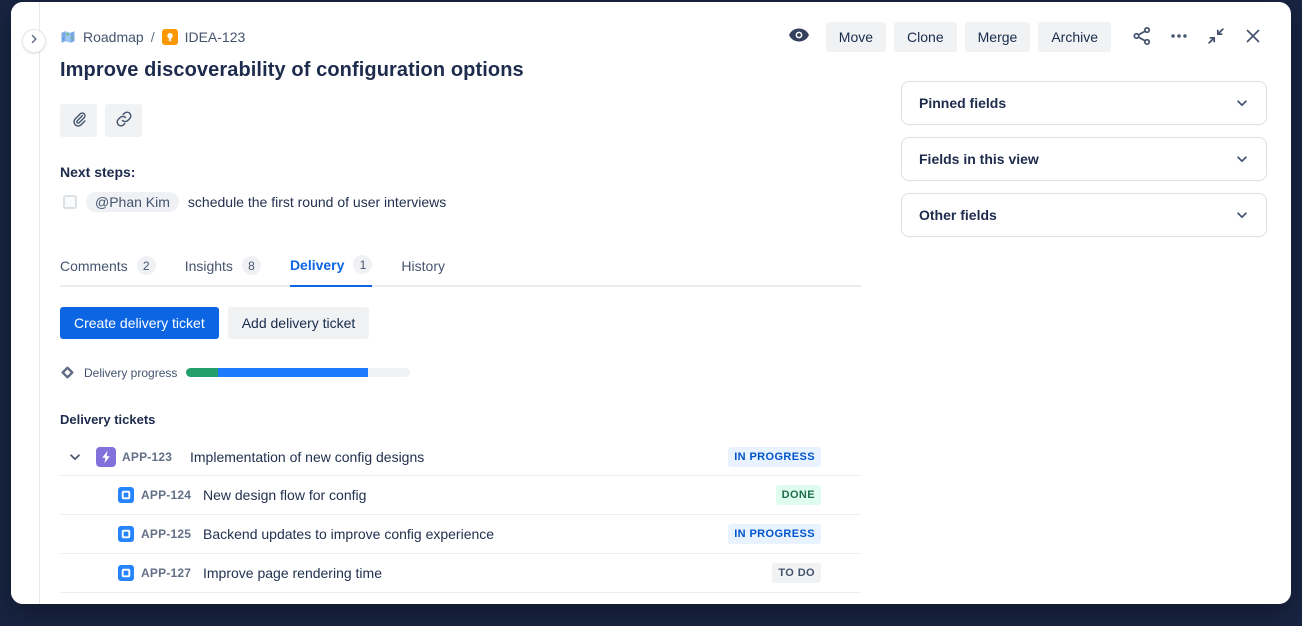 The height and width of the screenshot is (626, 1302). What do you see at coordinates (146, 265) in the screenshot?
I see `tab-comments-count: 2` at bounding box center [146, 265].